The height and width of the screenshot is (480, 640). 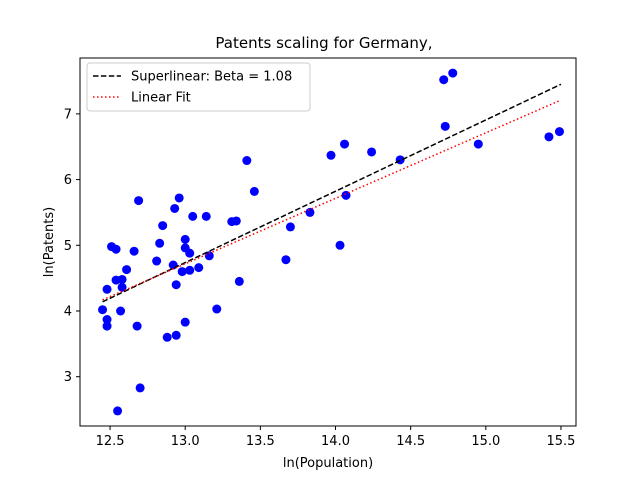 I want to click on x-tick-label: 13.0, so click(x=185, y=441).